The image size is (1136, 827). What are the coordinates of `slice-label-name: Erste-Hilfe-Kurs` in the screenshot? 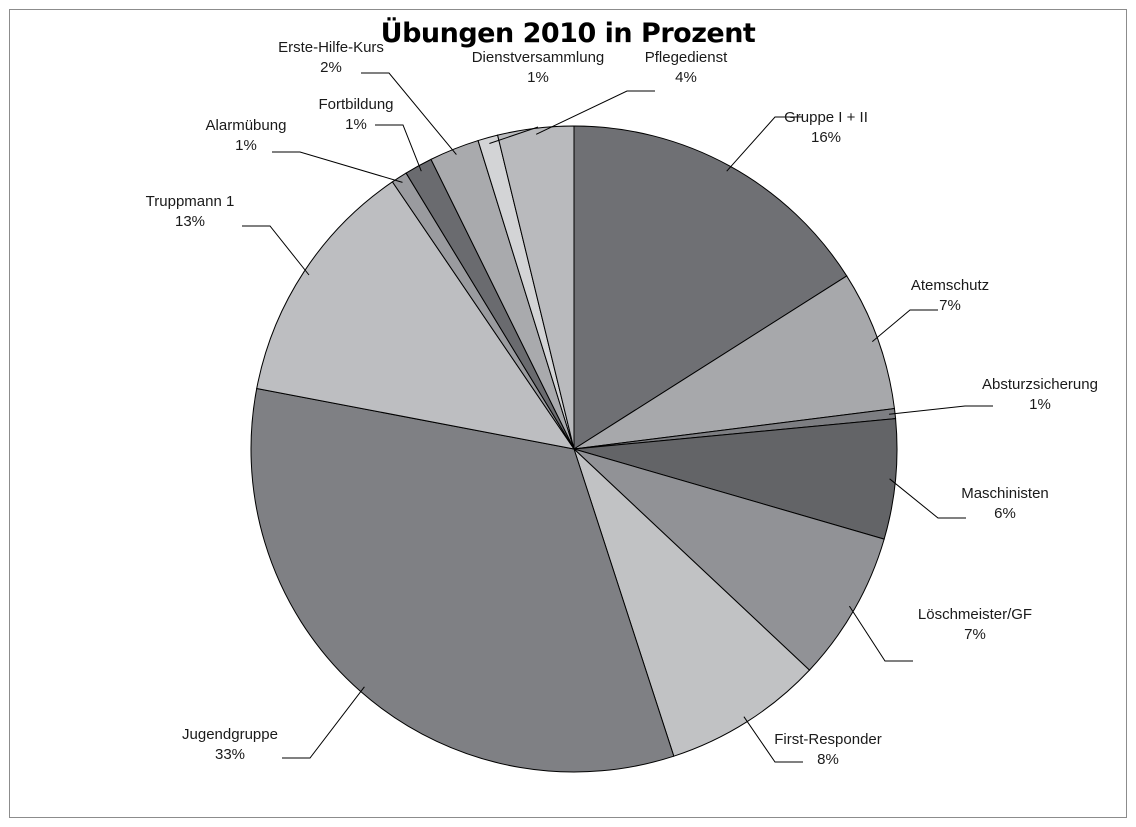 It's located at (331, 47).